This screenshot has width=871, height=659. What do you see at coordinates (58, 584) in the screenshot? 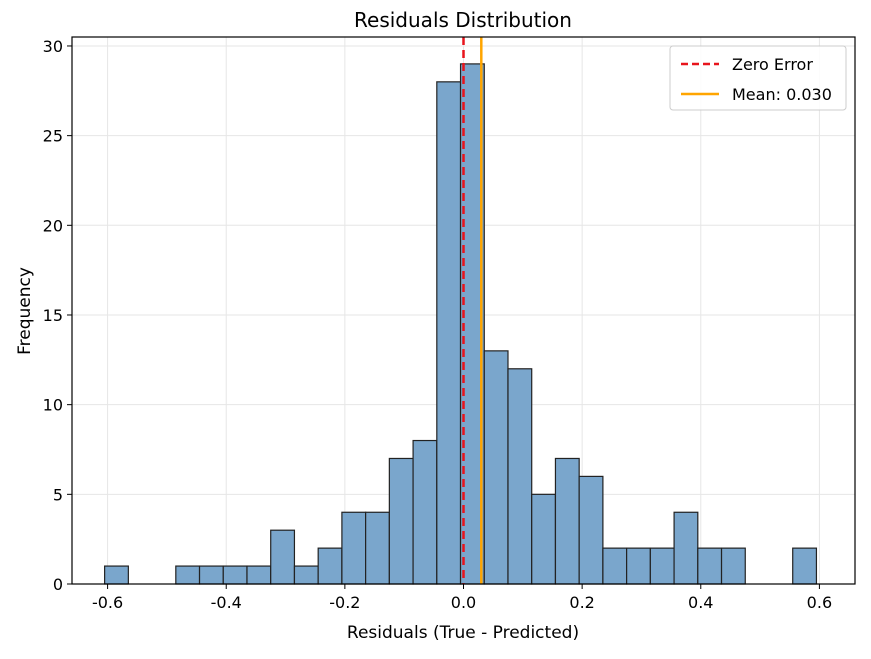
I see `y-tick-label: 0` at bounding box center [58, 584].